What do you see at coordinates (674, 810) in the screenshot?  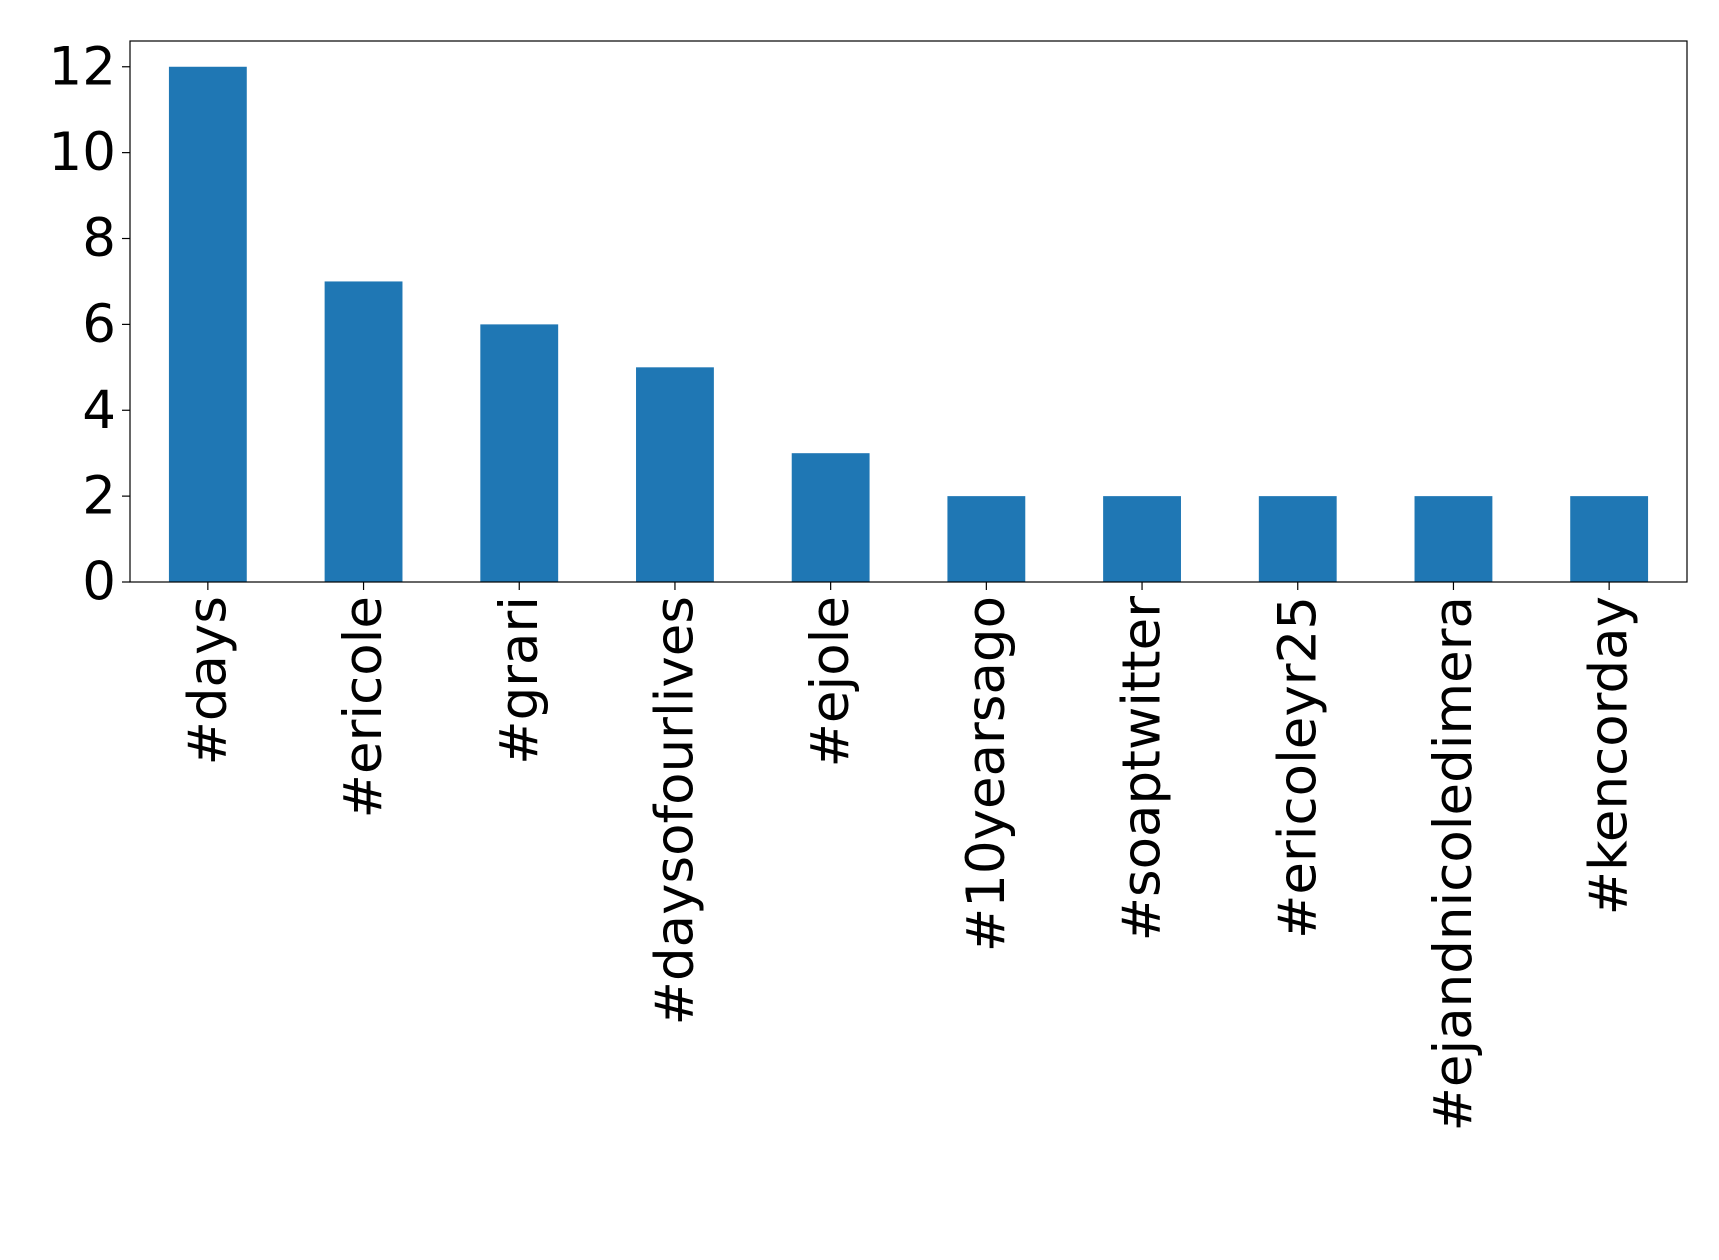 I see `x-tick-label: #daysofourlives` at bounding box center [674, 810].